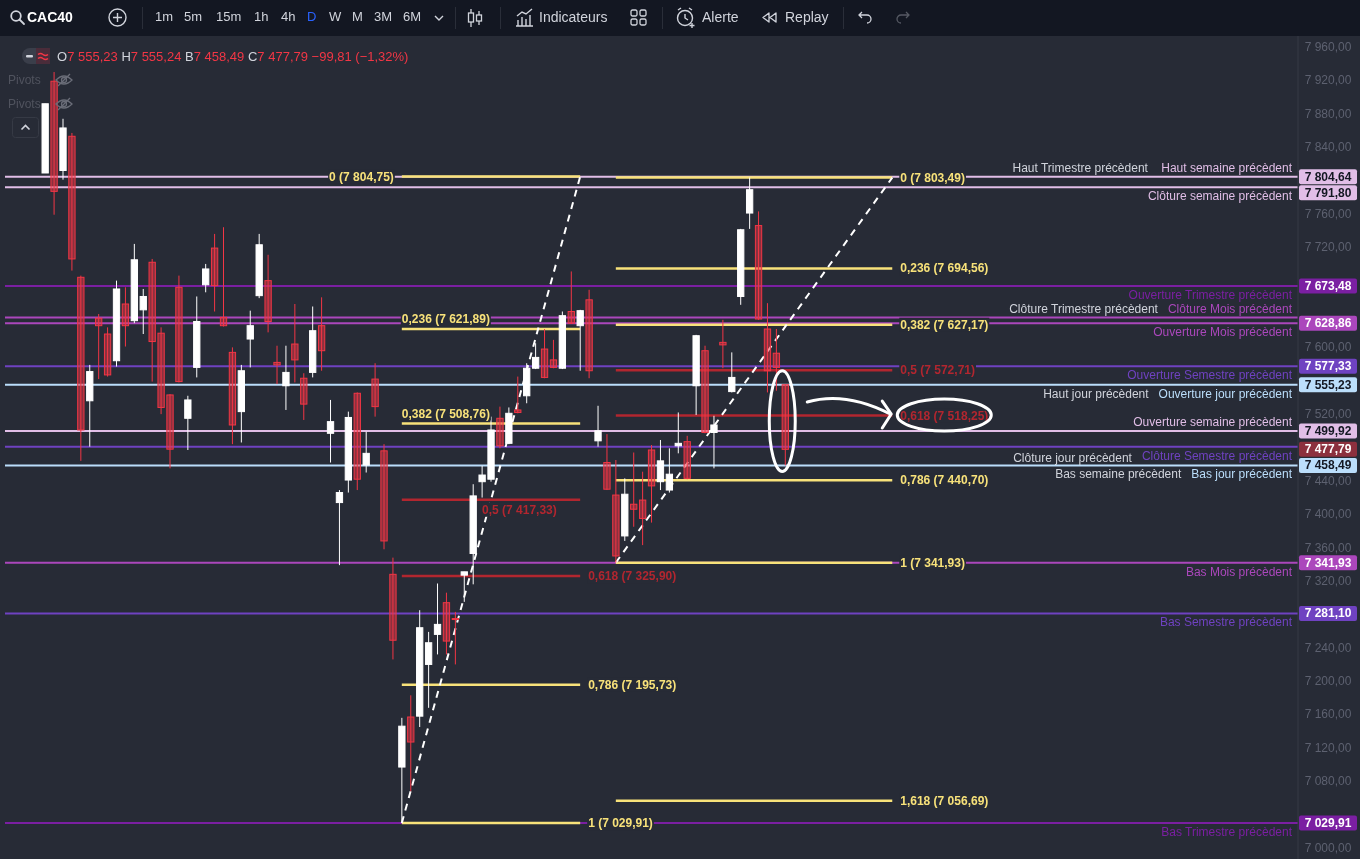 This screenshot has height=859, width=1360. What do you see at coordinates (937, 370) in the screenshot?
I see `series-label: 0,5 (7 572,71)` at bounding box center [937, 370].